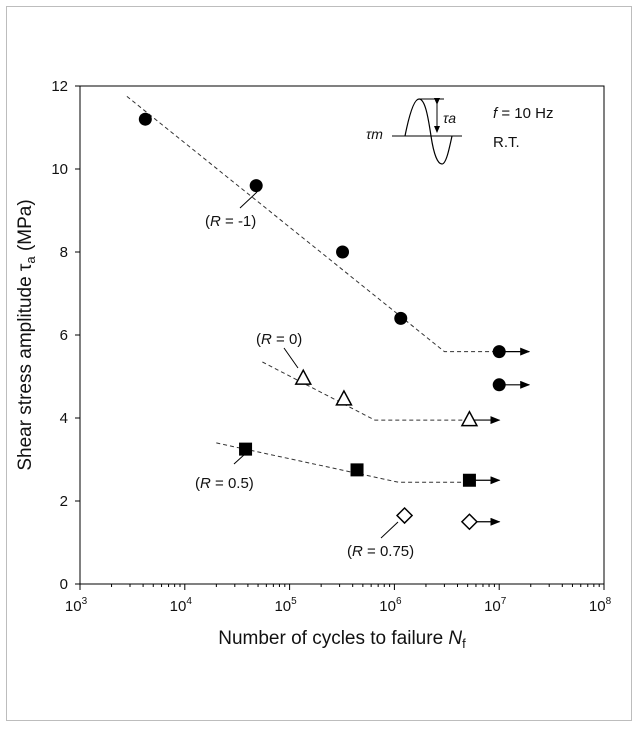 The height and width of the screenshot is (729, 640). I want to click on y-tick-label: 2, so click(64, 501).